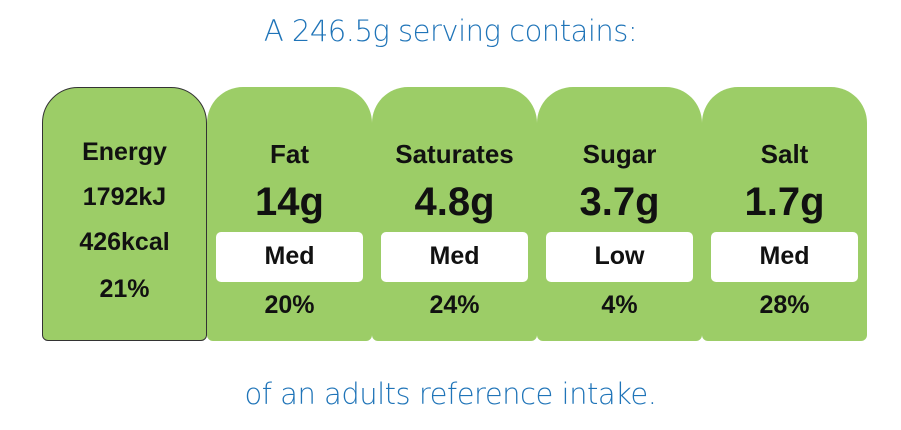 This screenshot has height=430, width=901. What do you see at coordinates (454, 202) in the screenshot?
I see `nutrient-amount: 4.8g` at bounding box center [454, 202].